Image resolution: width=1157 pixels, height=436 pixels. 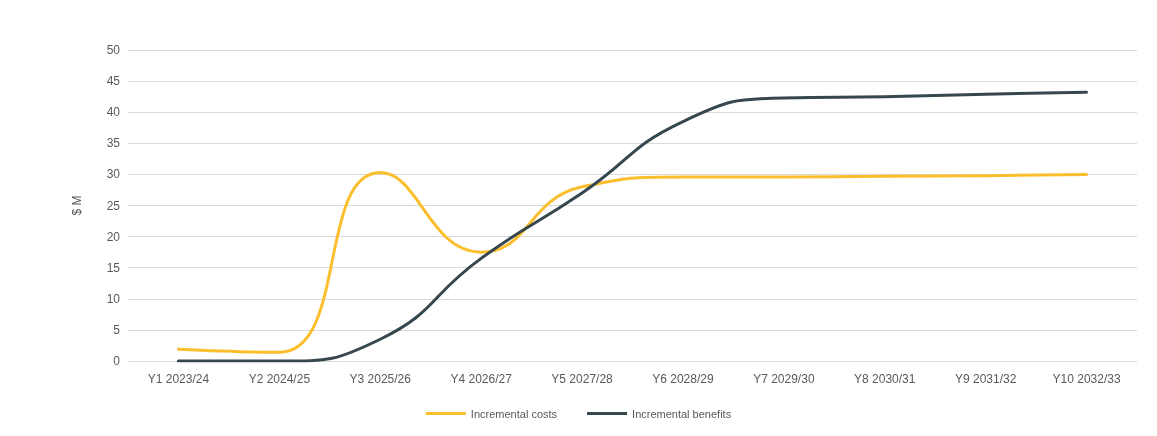 What do you see at coordinates (113, 236) in the screenshot?
I see `y-tick-label: 20` at bounding box center [113, 236].